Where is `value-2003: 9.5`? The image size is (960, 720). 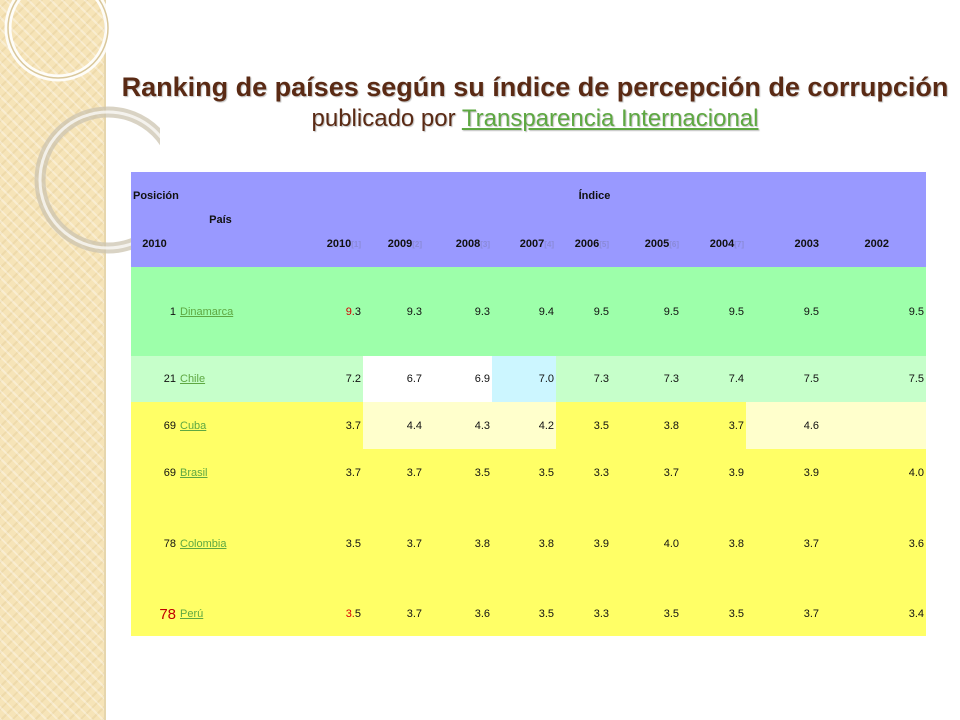 value-2003: 9.5 is located at coordinates (783, 311).